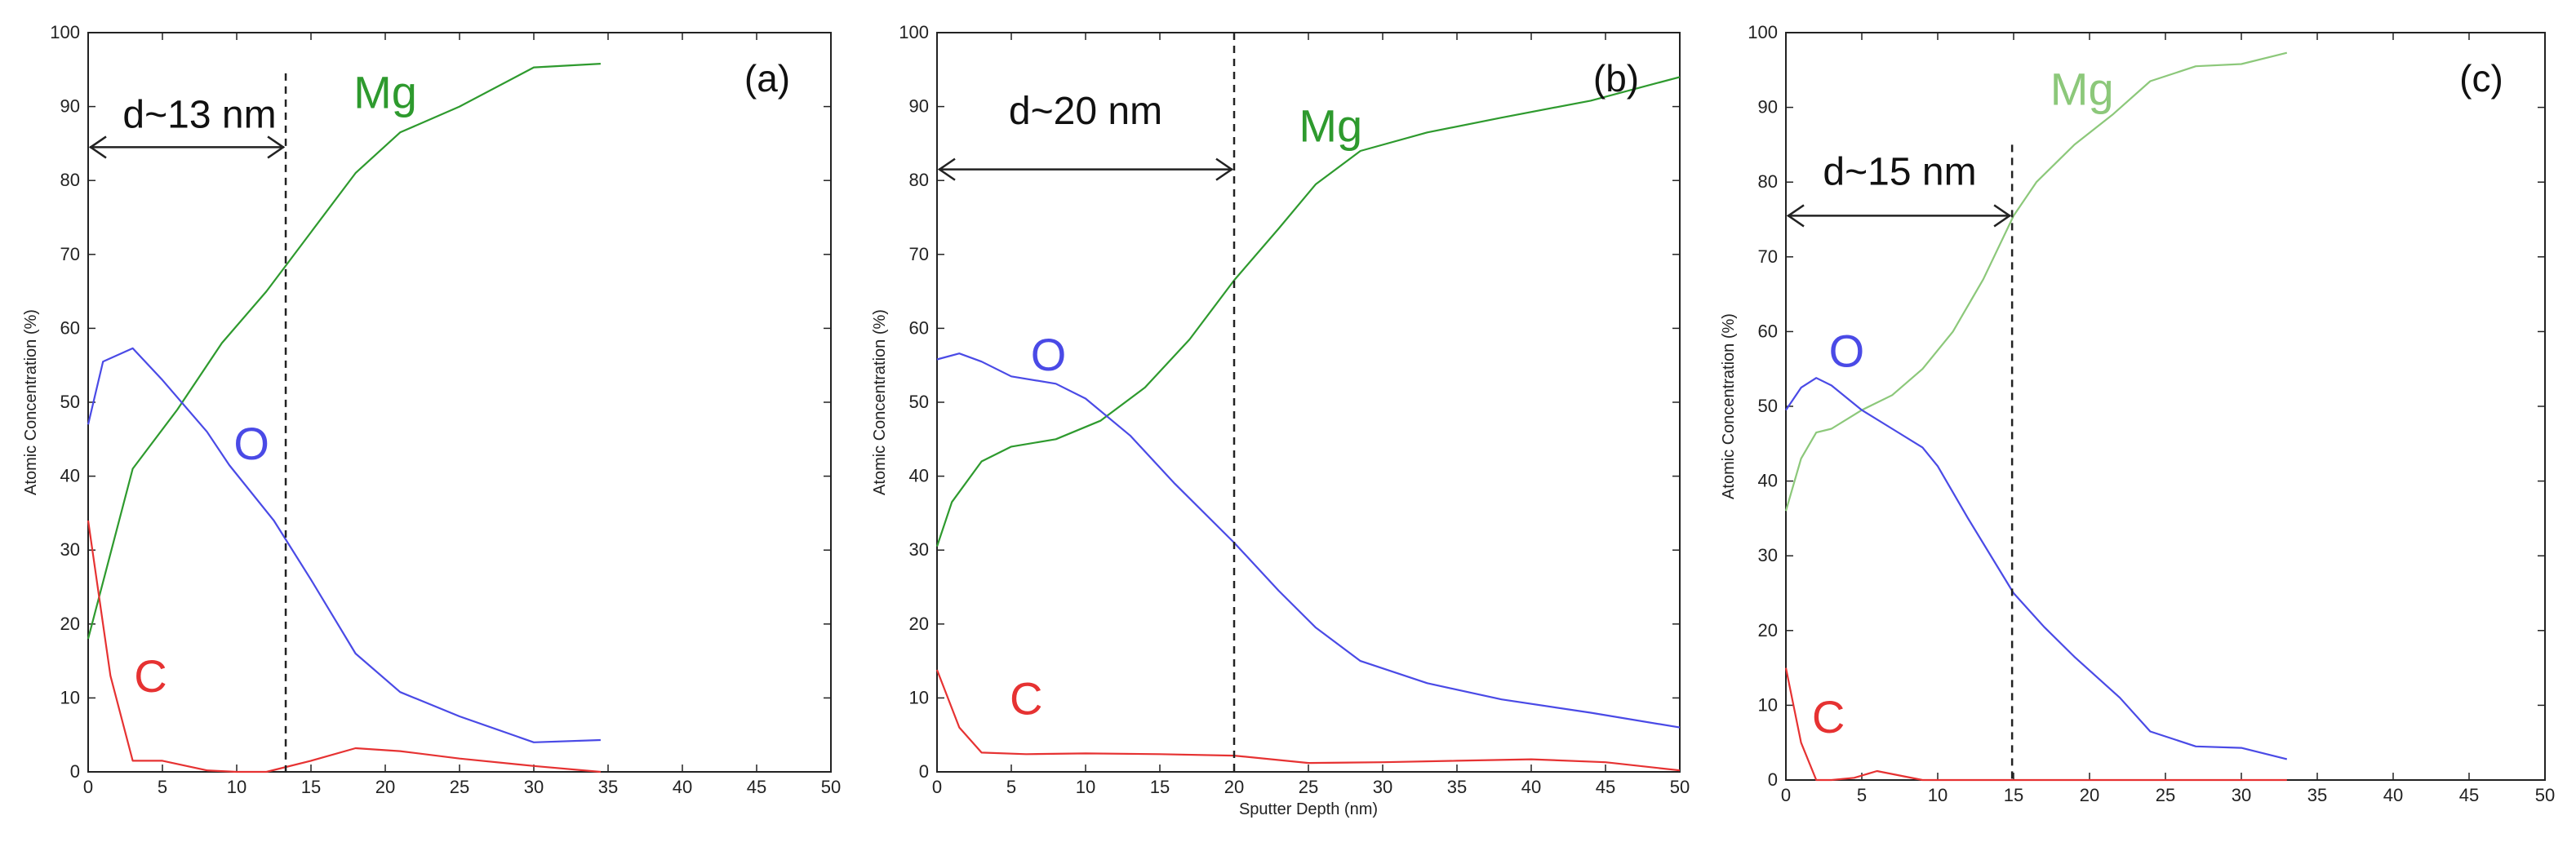 The image size is (2576, 851). I want to click on depth-label: d~20 nm, so click(1085, 112).